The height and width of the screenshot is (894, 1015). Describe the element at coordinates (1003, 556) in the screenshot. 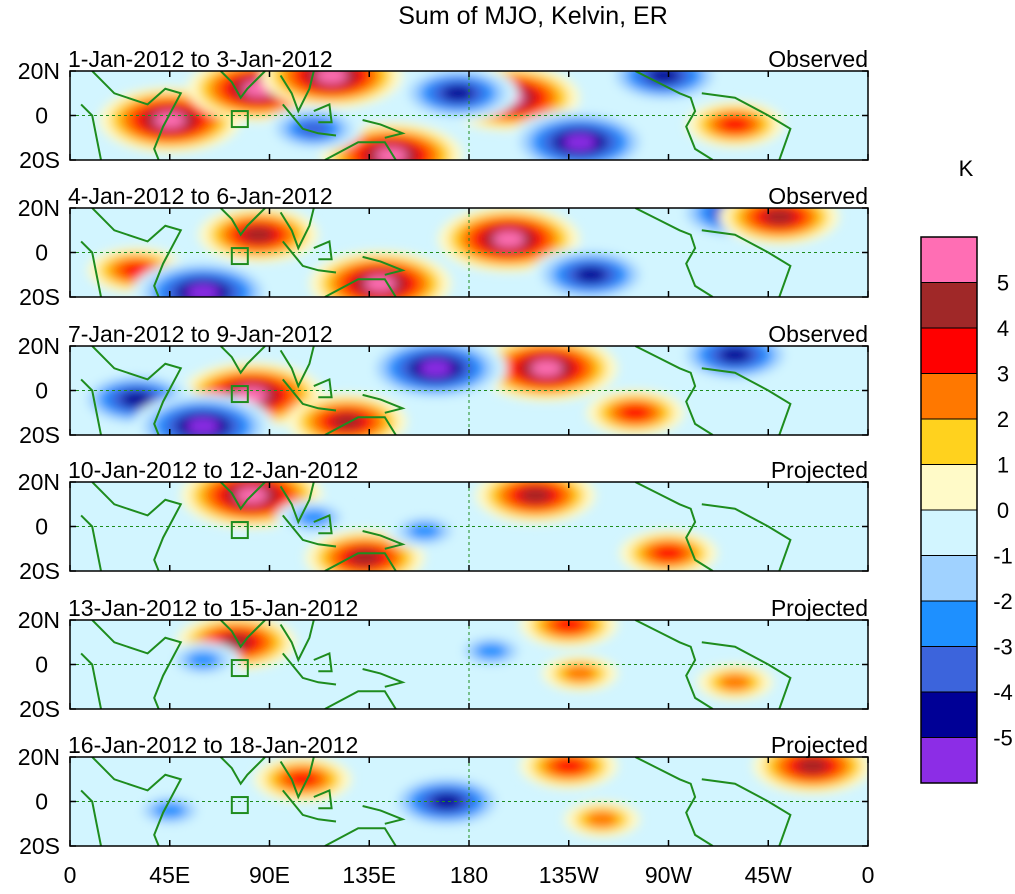

I see `colorbar-level-label: -1` at that location.